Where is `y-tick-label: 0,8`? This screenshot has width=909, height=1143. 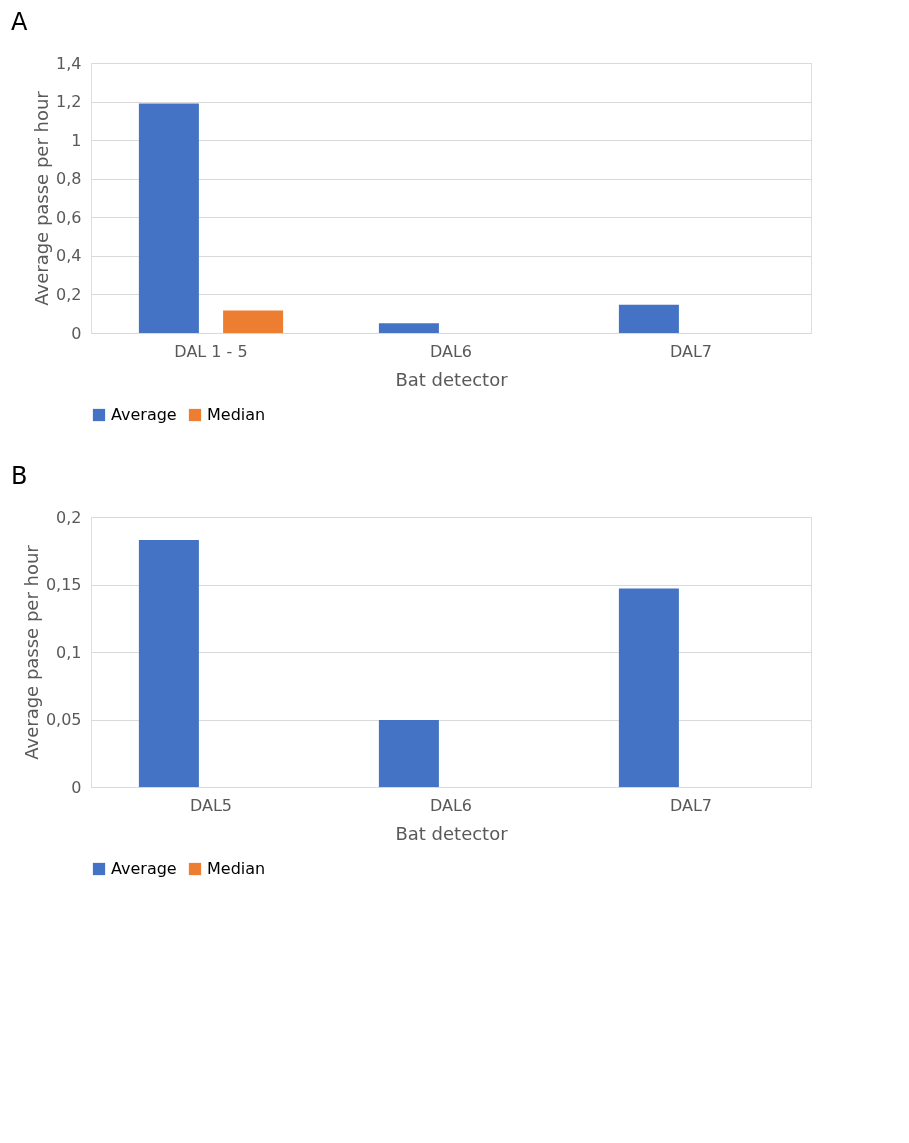 y-tick-label: 0,8 is located at coordinates (69, 179).